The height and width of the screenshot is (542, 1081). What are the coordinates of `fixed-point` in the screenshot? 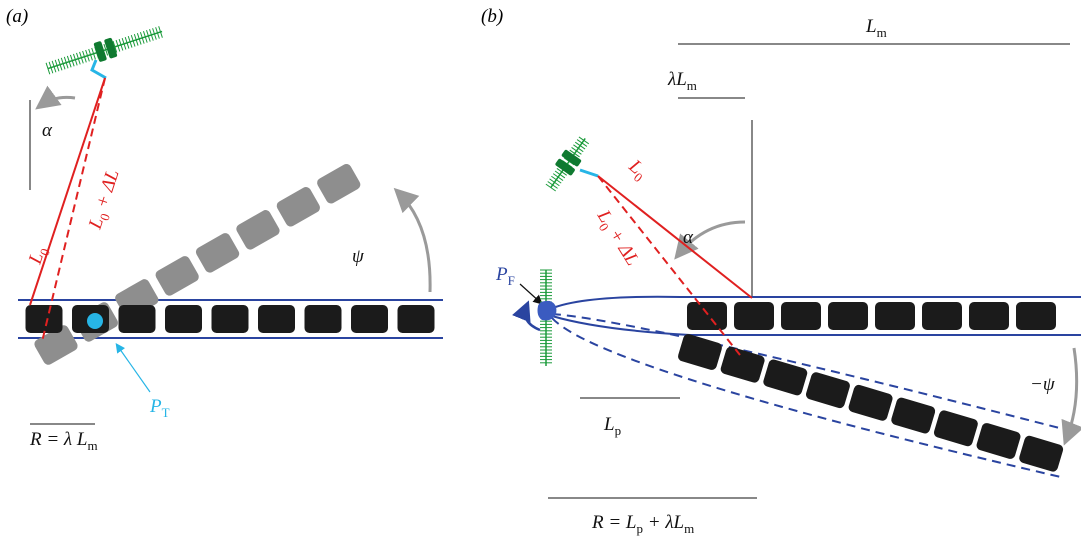 It's located at (547, 310).